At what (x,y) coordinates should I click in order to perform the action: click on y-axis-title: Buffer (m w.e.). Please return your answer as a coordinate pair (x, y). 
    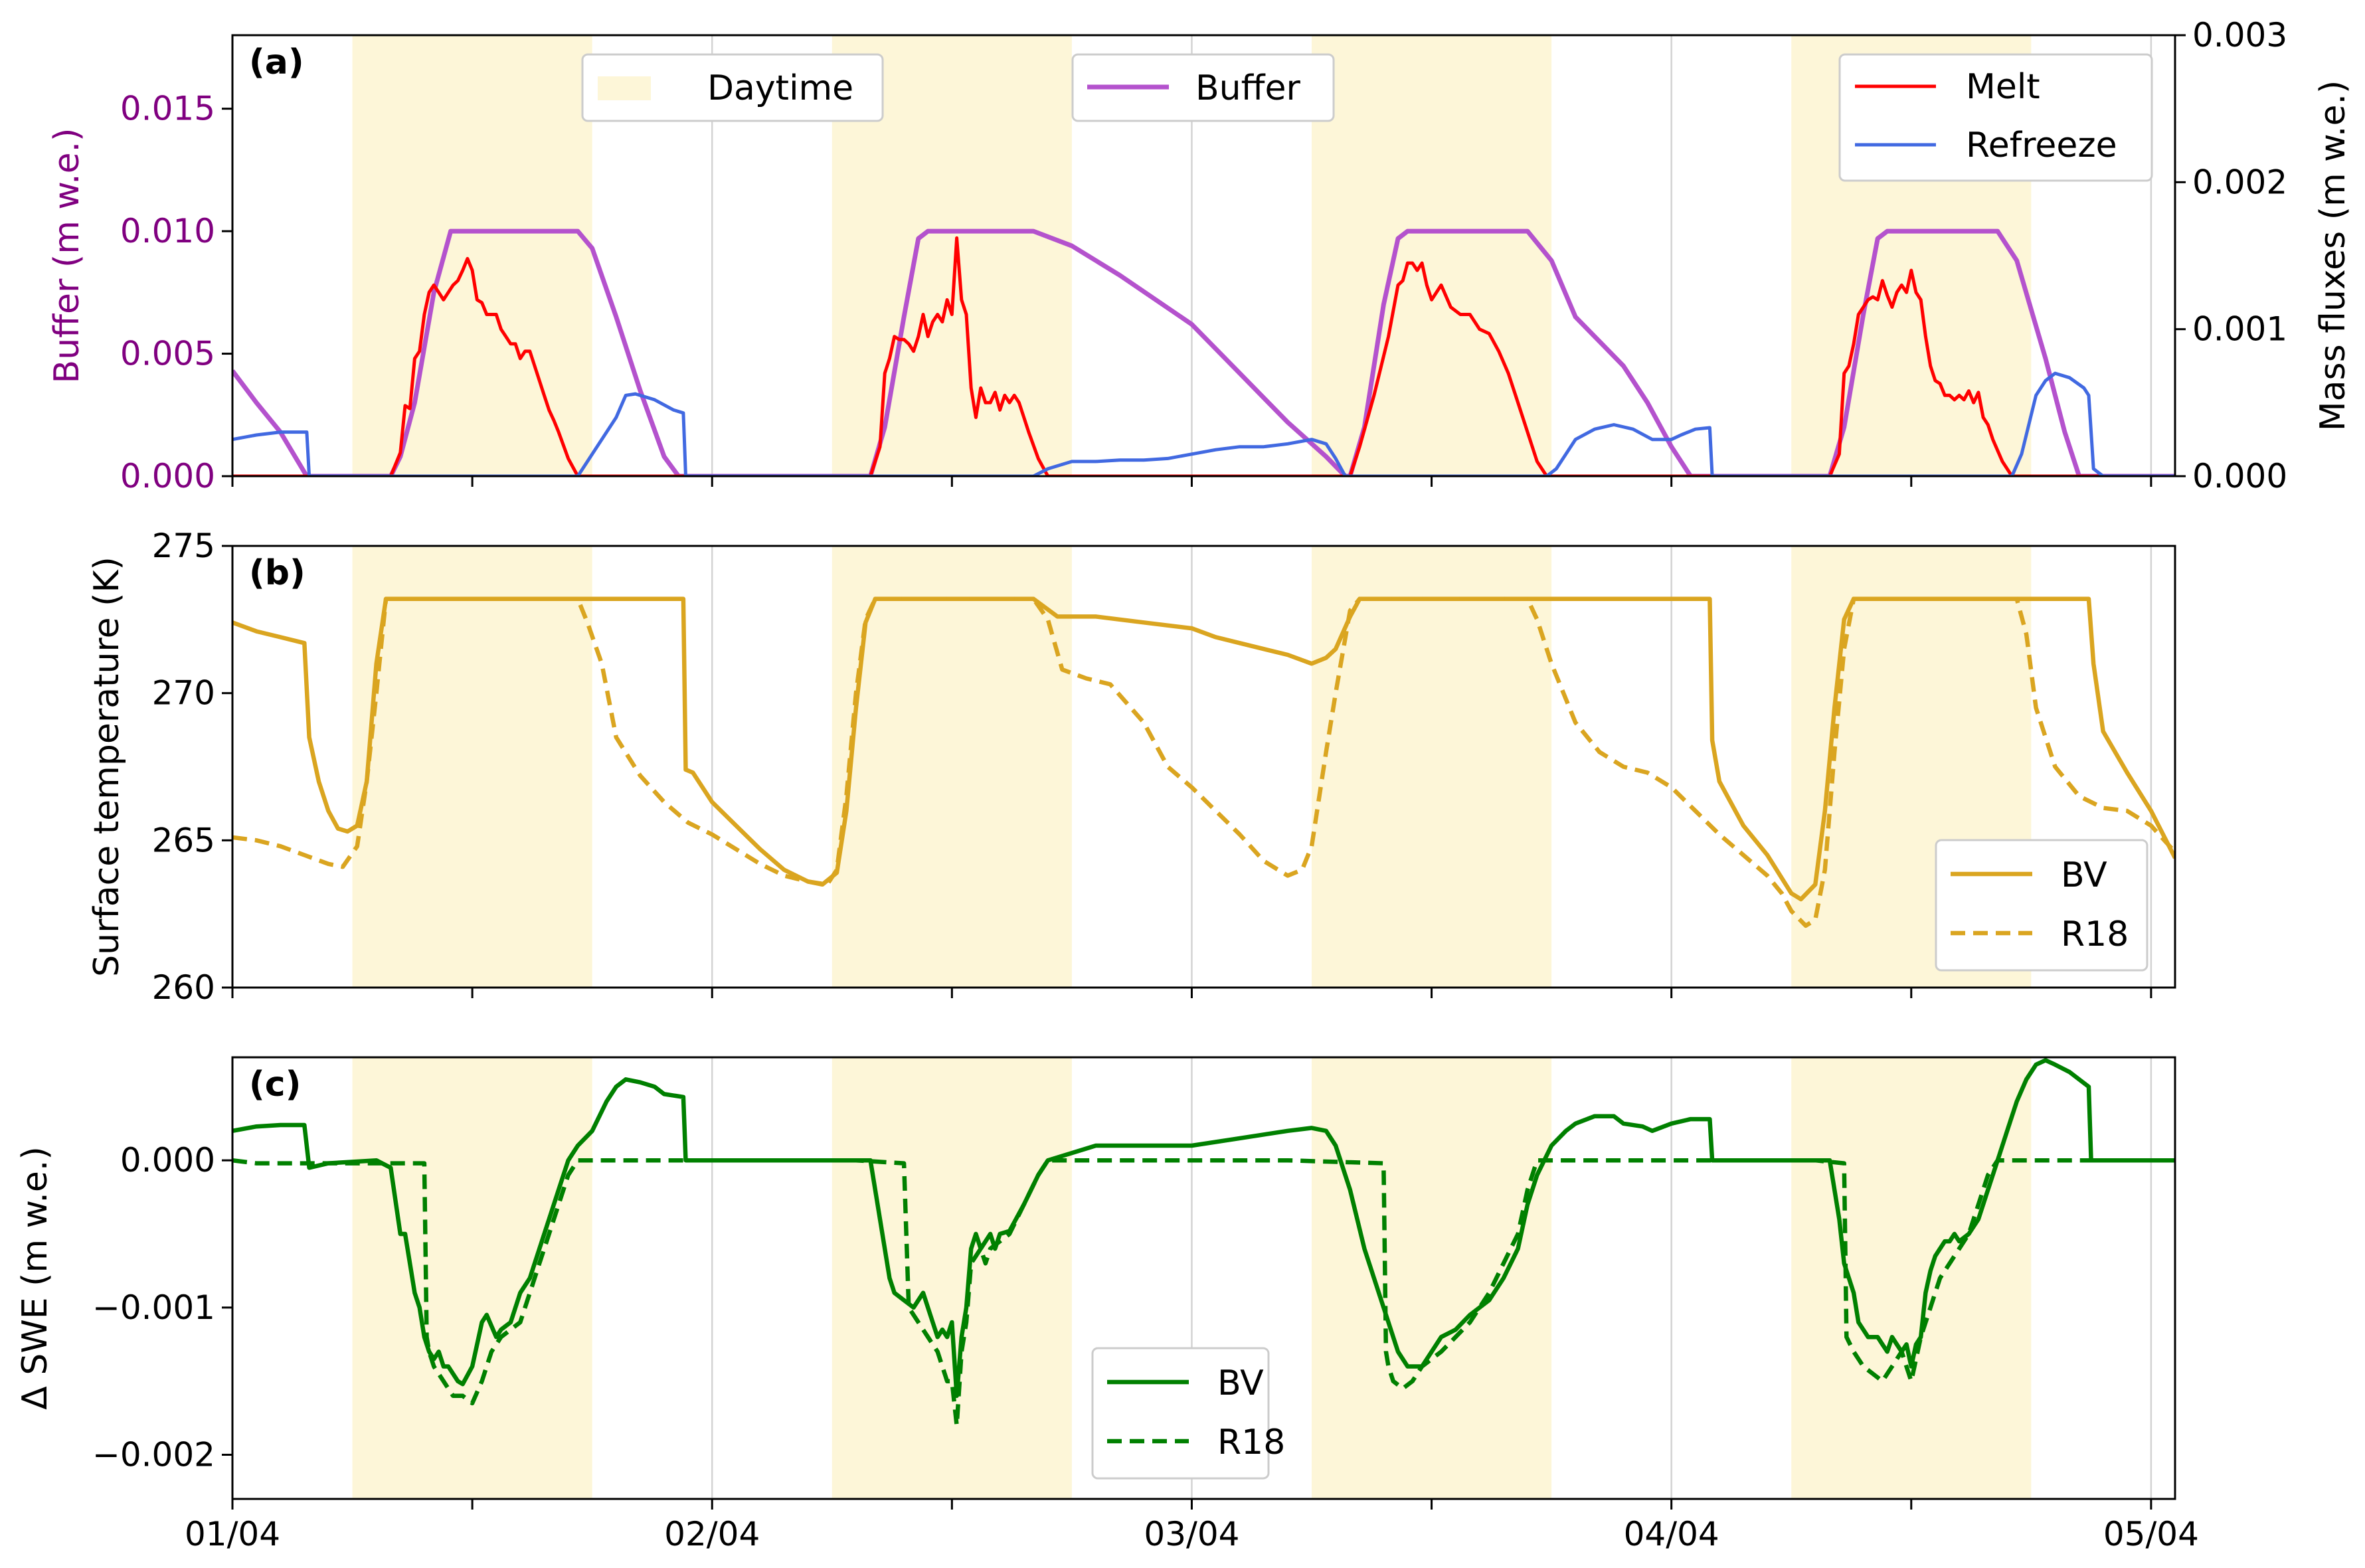
    Looking at the image, I should click on (67, 256).